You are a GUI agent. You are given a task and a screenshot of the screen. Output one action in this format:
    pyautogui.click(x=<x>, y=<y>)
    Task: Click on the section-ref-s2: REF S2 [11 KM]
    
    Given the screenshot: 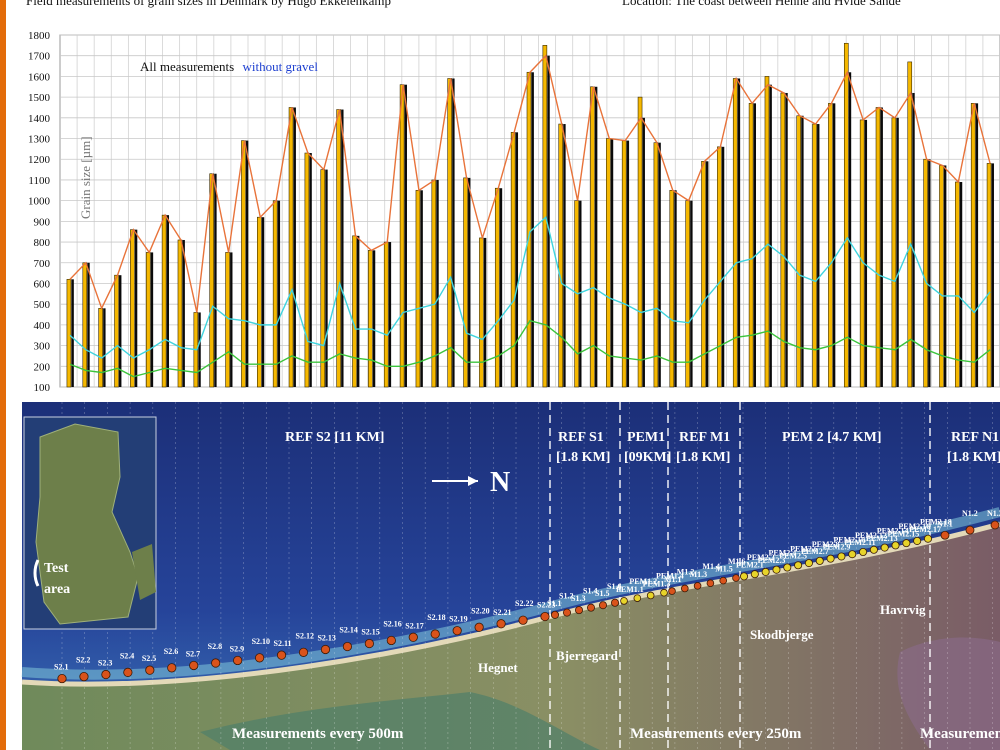 What is the action you would take?
    pyautogui.click(x=334, y=437)
    